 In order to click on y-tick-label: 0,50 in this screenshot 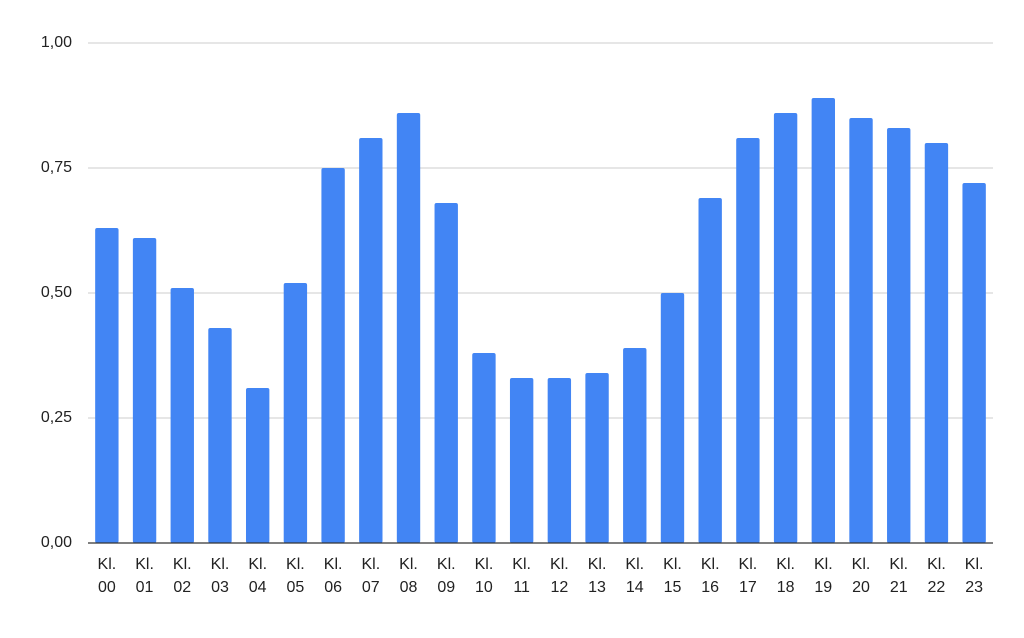, I will do `click(56, 292)`.